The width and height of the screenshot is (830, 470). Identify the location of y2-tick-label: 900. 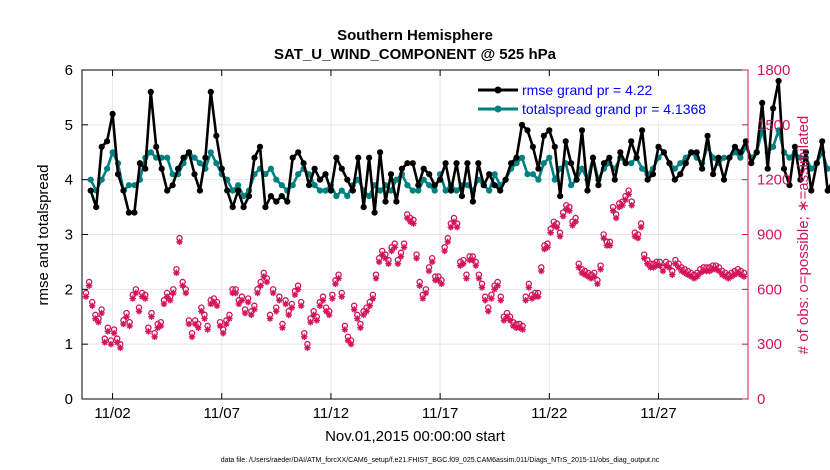
(769, 235).